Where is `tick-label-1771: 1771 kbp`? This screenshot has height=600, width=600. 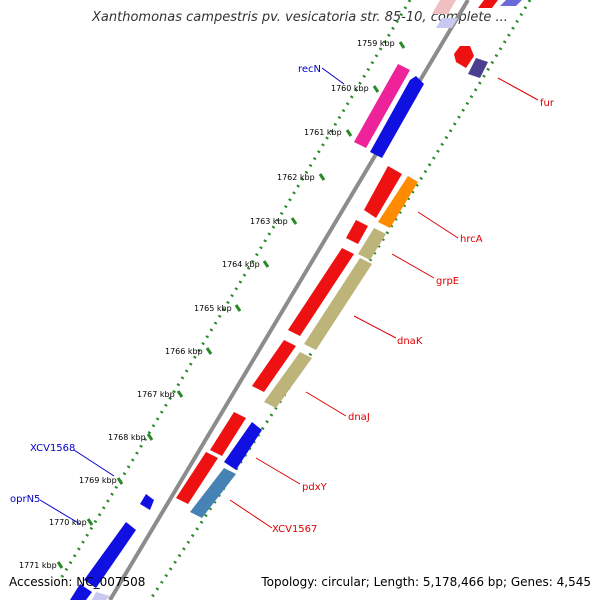 tick-label-1771: 1771 kbp is located at coordinates (38, 565).